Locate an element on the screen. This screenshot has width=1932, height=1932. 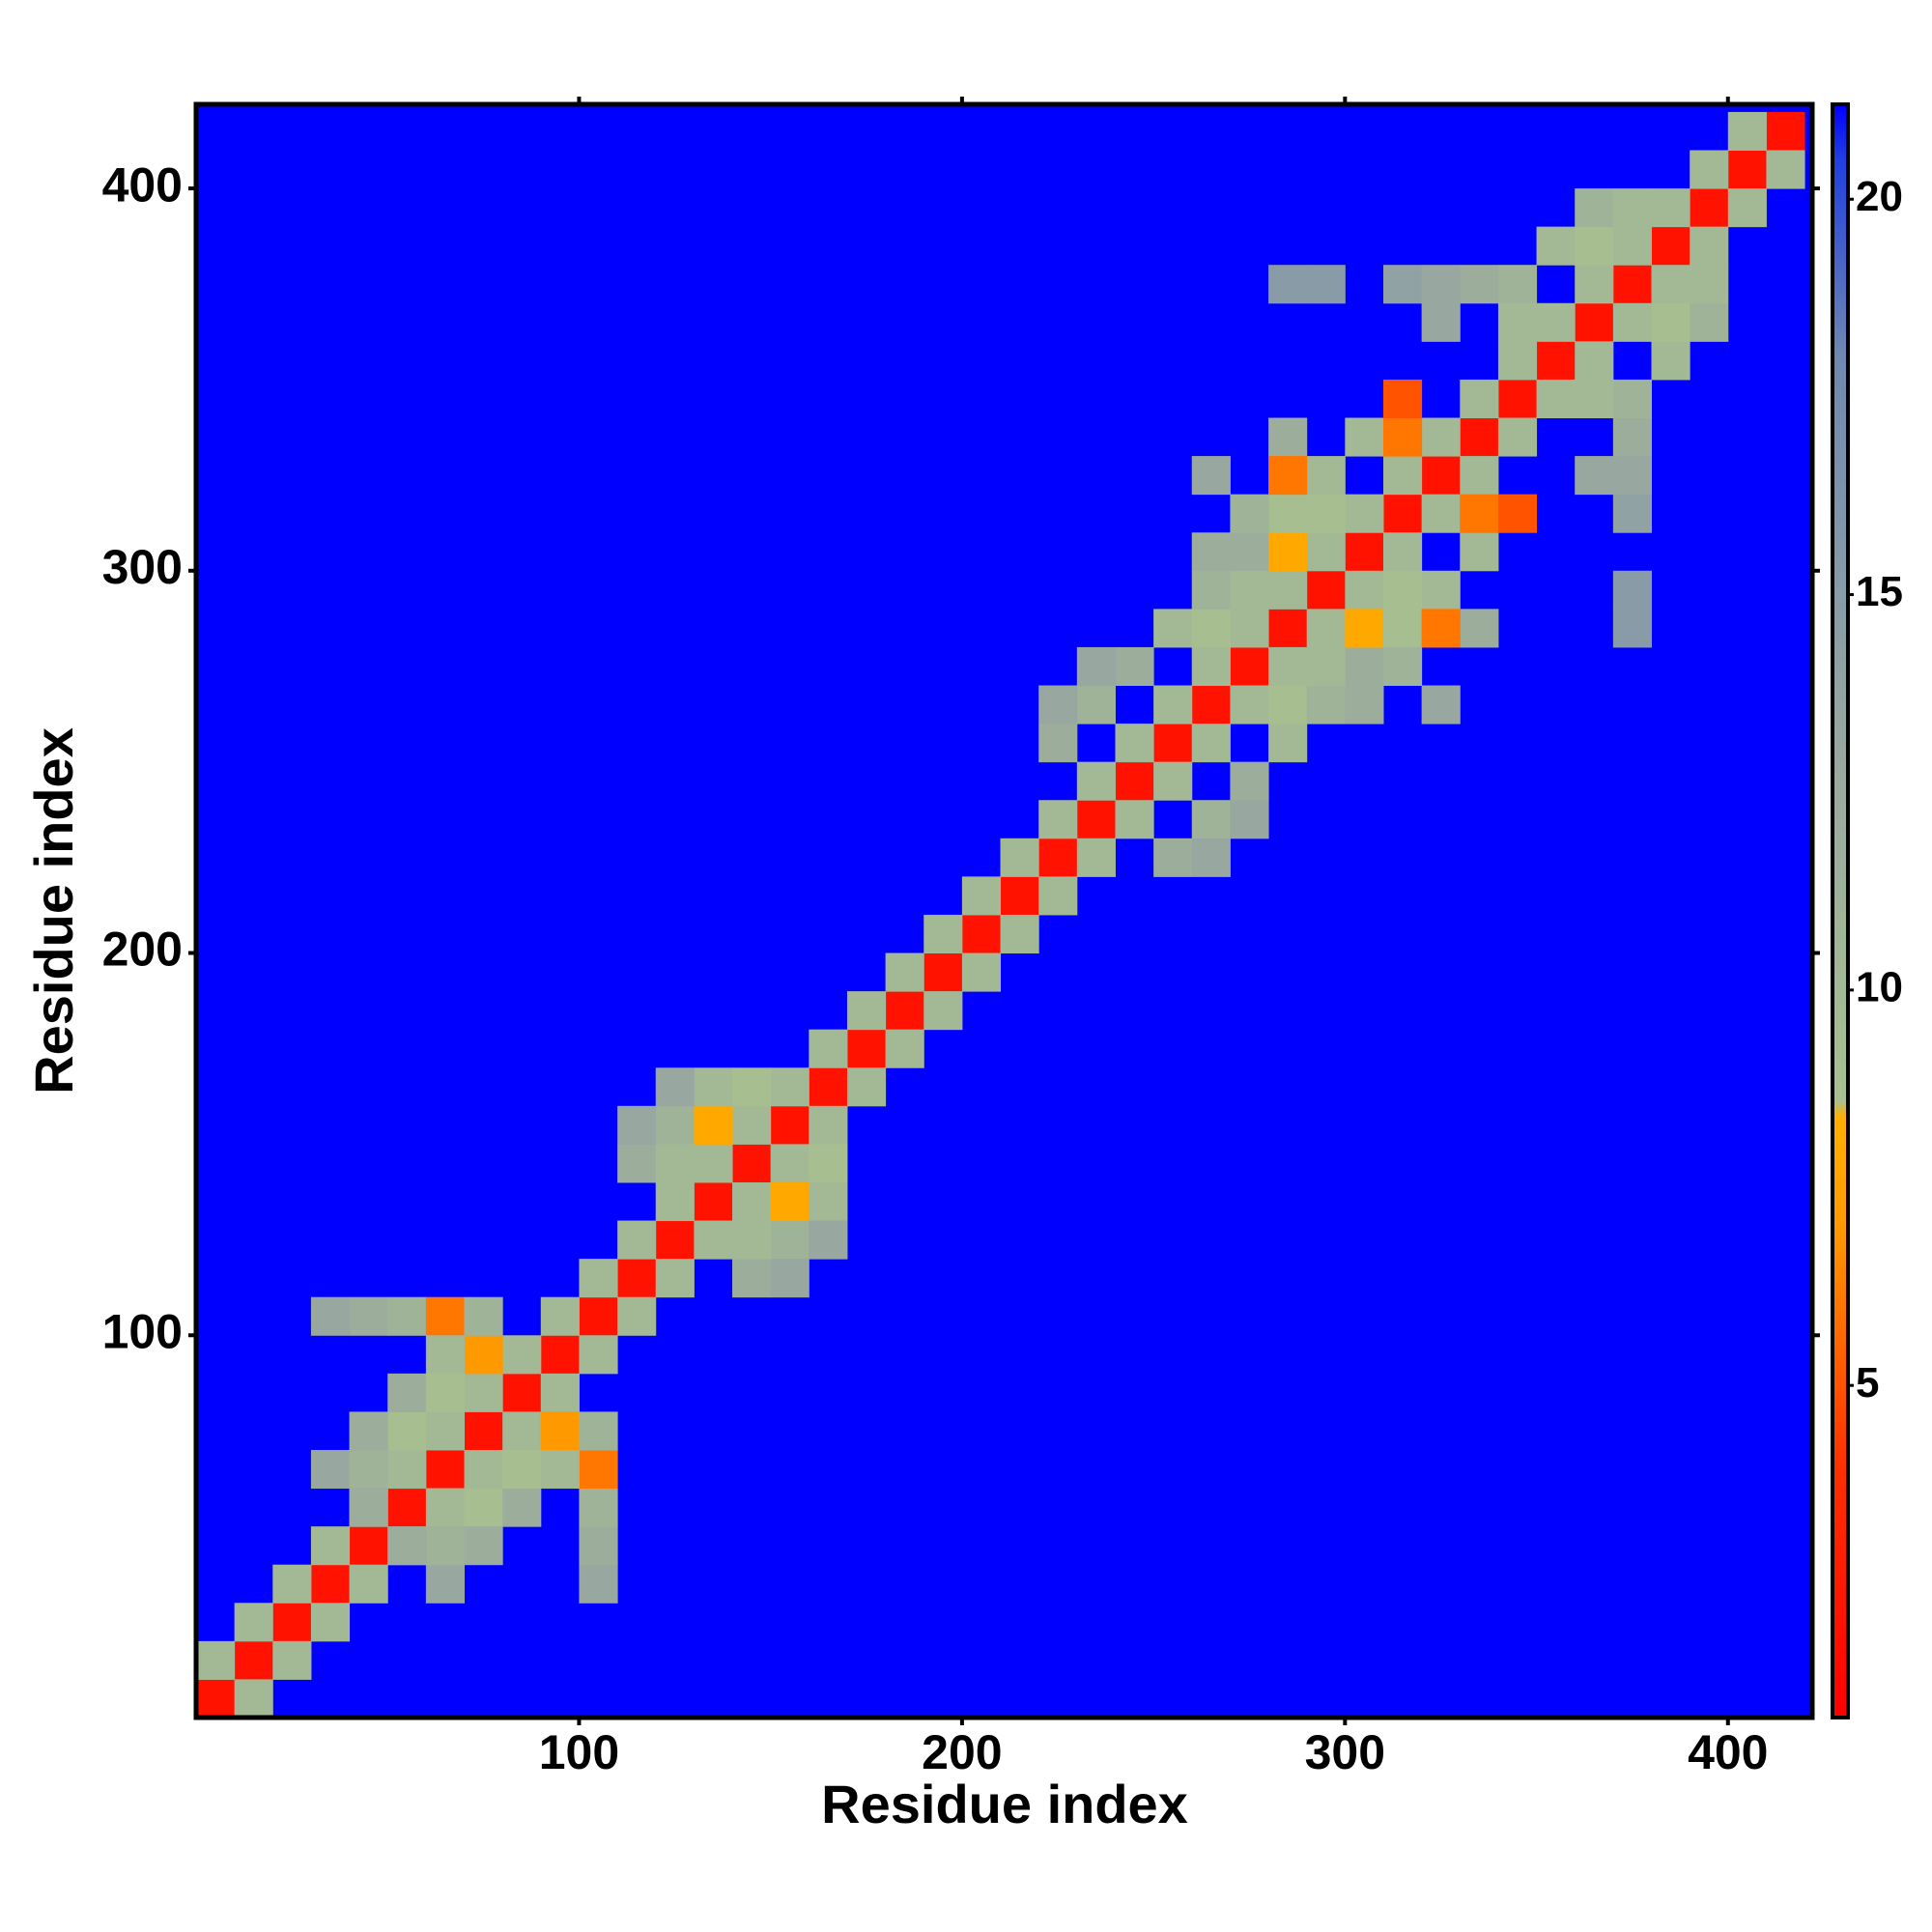
x-tick-label: 300 is located at coordinates (1345, 1752).